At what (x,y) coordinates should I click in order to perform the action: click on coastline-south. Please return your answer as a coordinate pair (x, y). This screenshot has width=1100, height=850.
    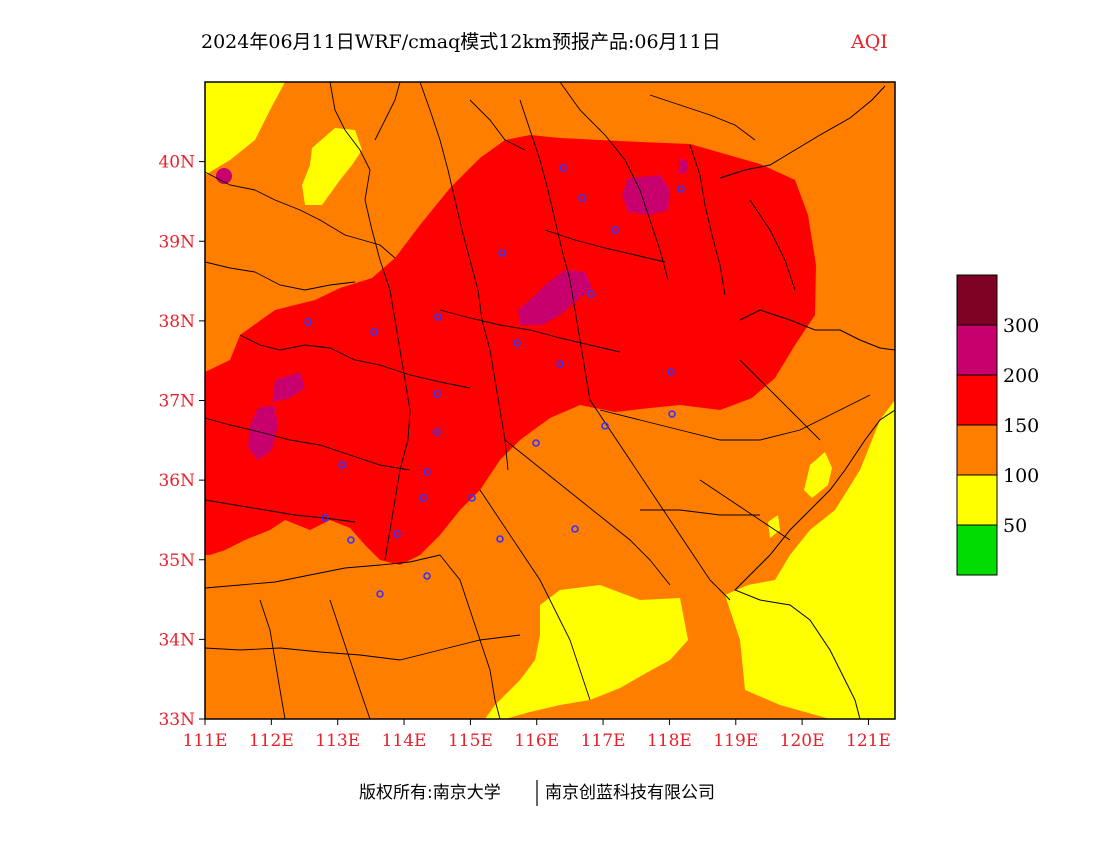
    Looking at the image, I should click on (814, 564).